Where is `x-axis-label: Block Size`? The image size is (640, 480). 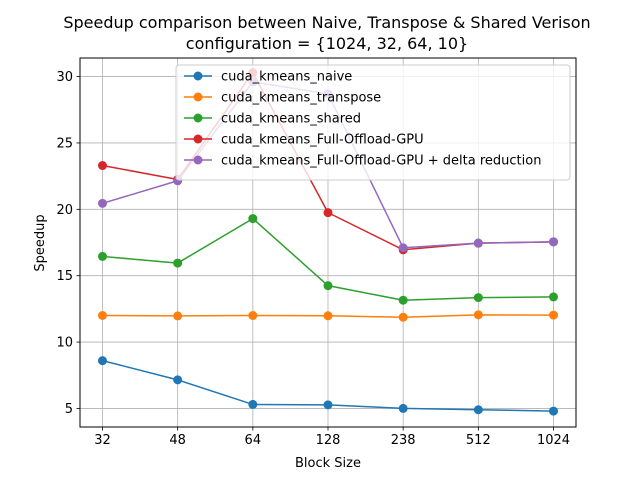
x-axis-label: Block Size is located at coordinates (328, 463).